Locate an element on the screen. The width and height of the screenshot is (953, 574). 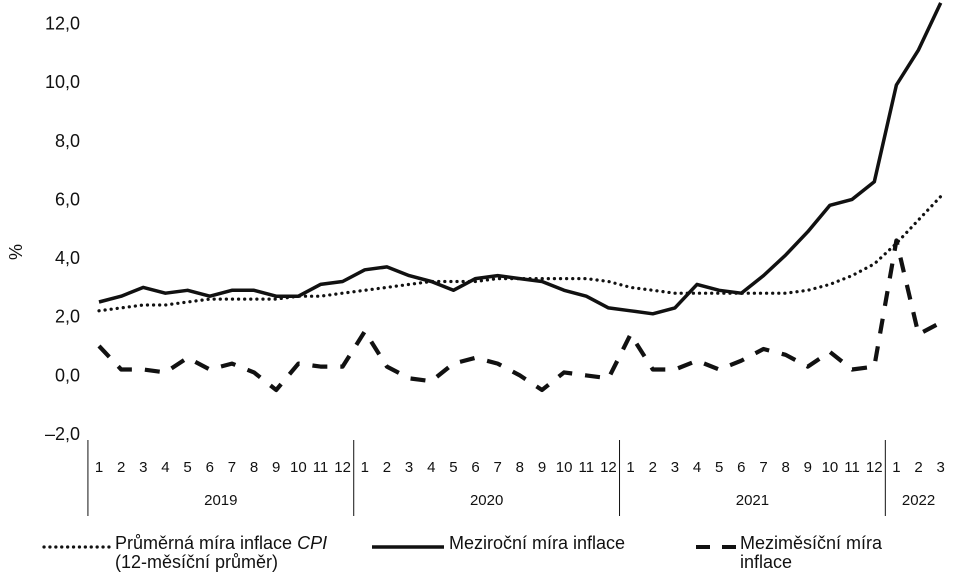
y-tick-label: 0,0 is located at coordinates (67, 375).